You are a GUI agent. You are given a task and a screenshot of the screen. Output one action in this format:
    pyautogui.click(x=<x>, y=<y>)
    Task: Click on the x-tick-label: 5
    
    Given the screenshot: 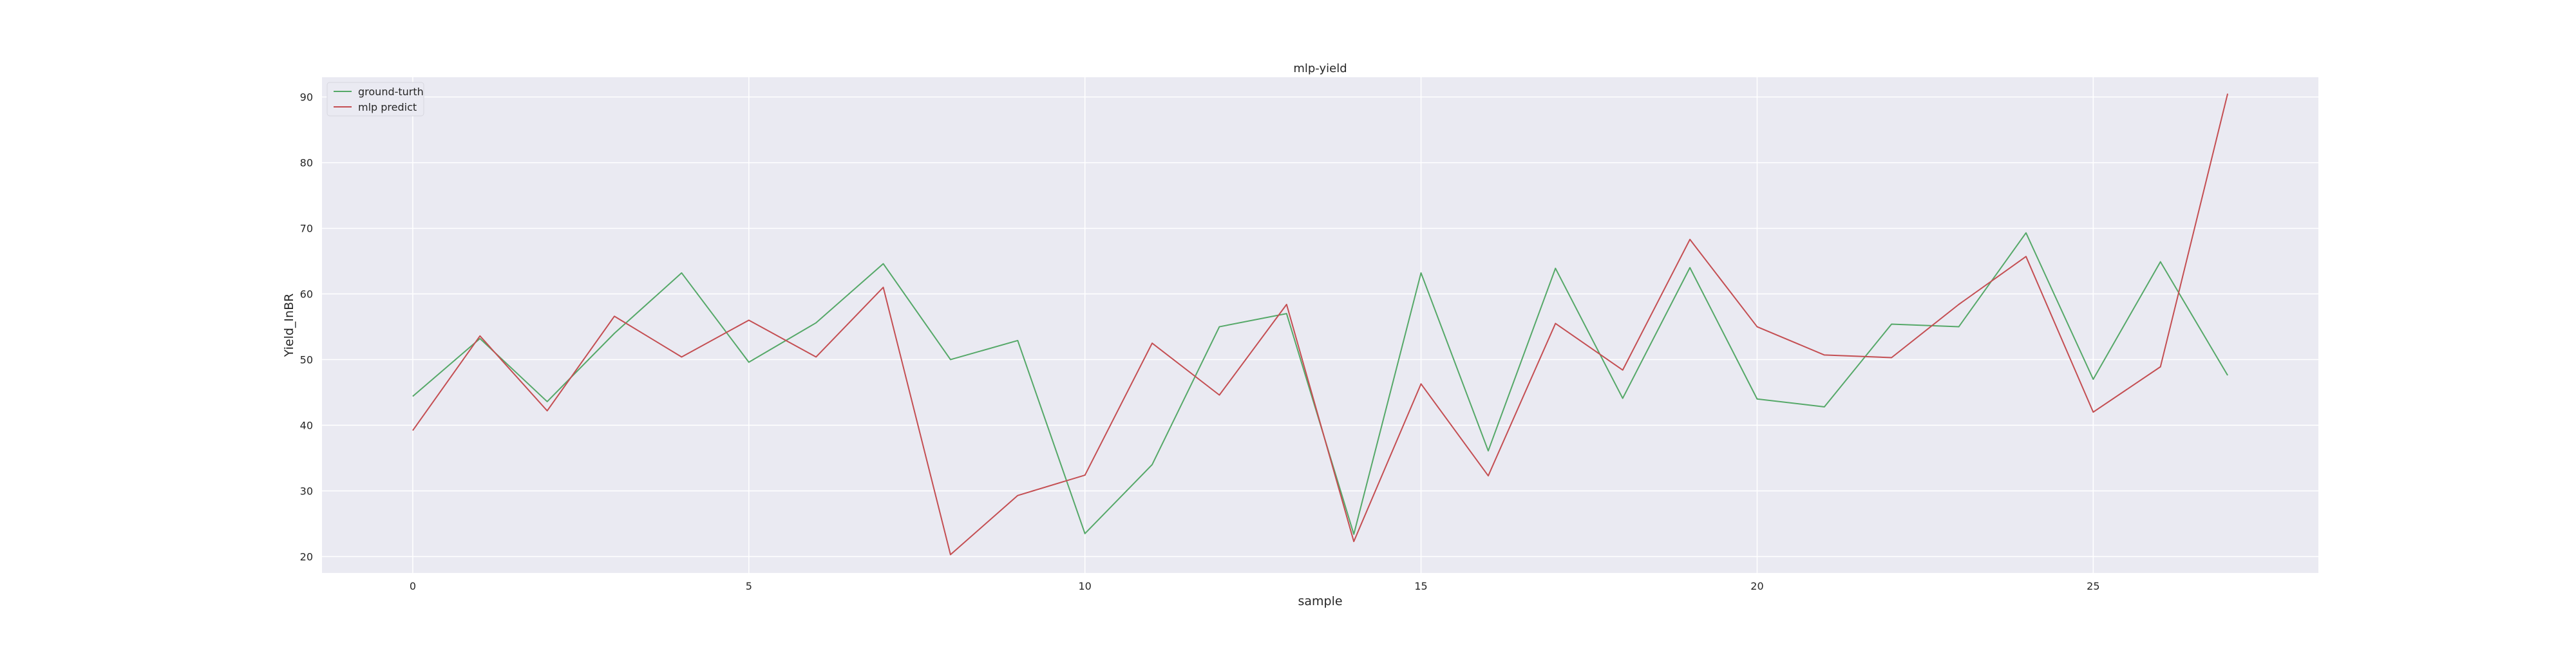 What is the action you would take?
    pyautogui.click(x=749, y=586)
    